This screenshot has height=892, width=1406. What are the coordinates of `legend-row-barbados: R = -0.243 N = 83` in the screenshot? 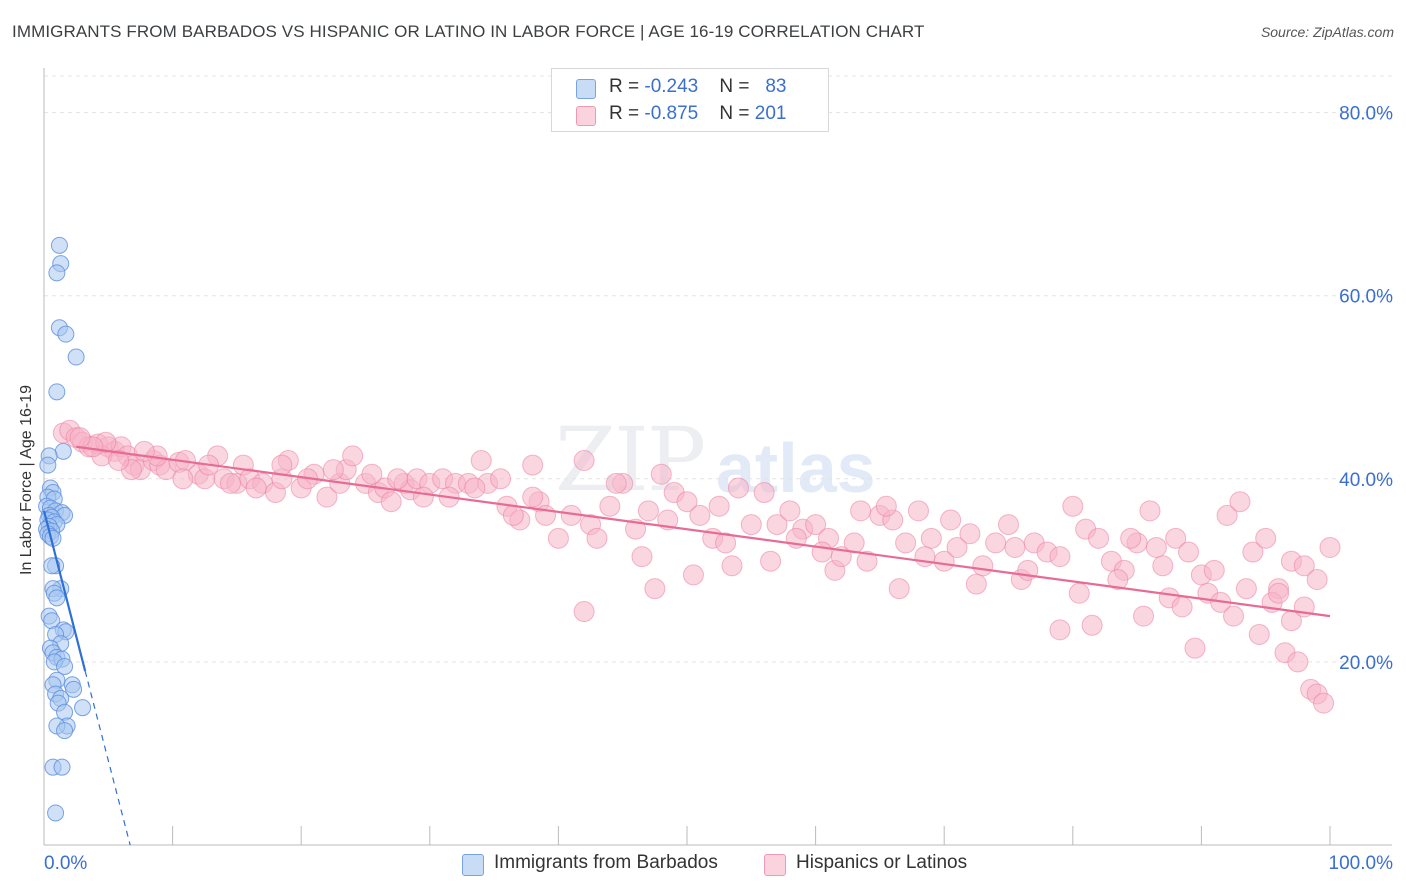 It's located at (690, 88).